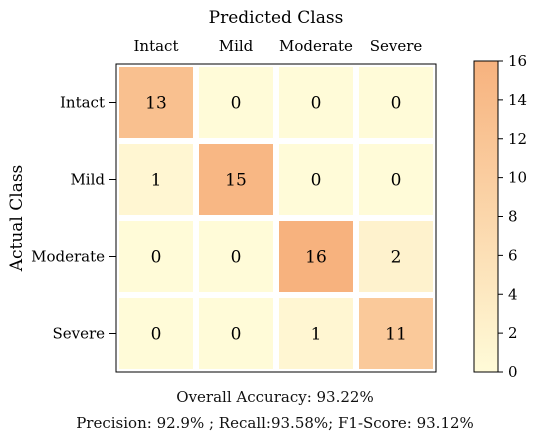 The height and width of the screenshot is (444, 550). I want to click on y-tick-label: Moderate, so click(68, 257).